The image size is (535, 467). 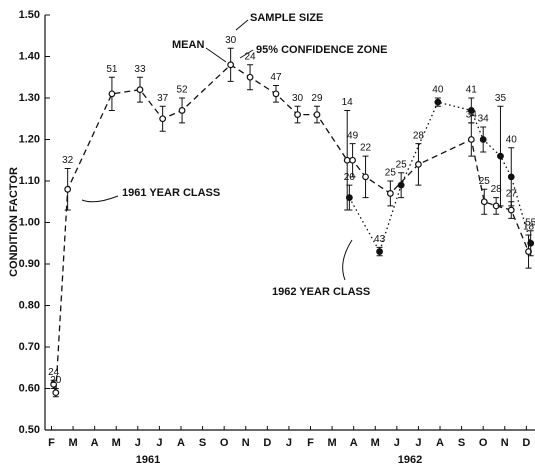 What do you see at coordinates (440, 177) in the screenshot?
I see `series-line` at bounding box center [440, 177].